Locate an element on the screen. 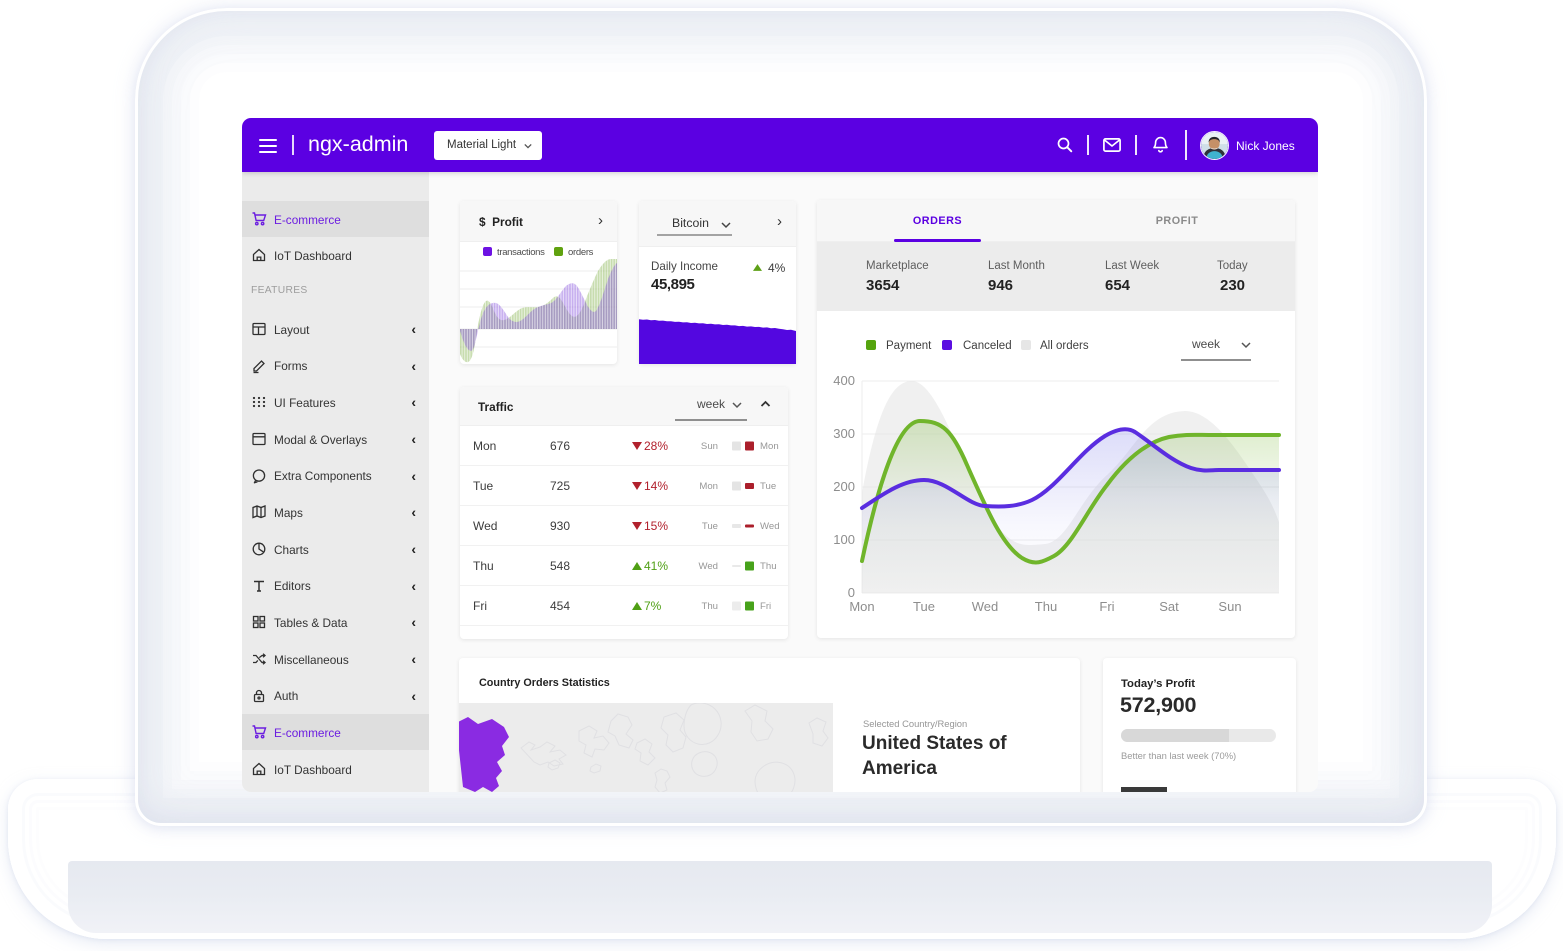 Image resolution: width=1563 pixels, height=951 pixels. svg-text: Wed is located at coordinates (985, 606).